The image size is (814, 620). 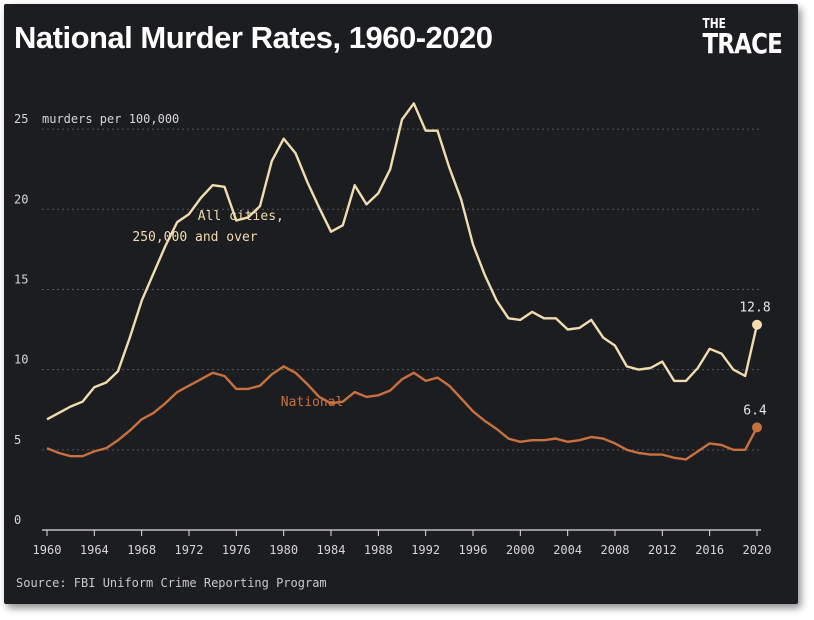 What do you see at coordinates (141, 550) in the screenshot?
I see `x-tick-label: 1968` at bounding box center [141, 550].